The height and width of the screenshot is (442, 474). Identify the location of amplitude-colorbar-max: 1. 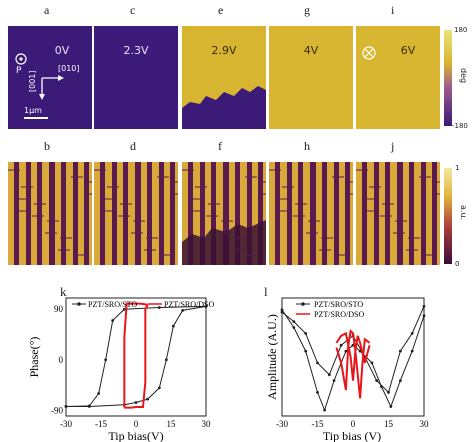
(457, 168).